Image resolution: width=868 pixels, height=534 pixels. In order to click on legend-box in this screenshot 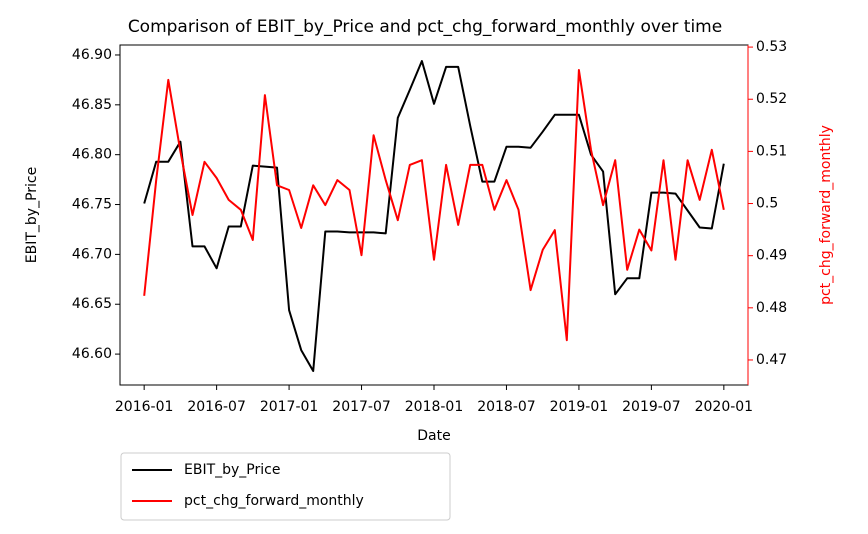, I will do `click(285, 486)`.